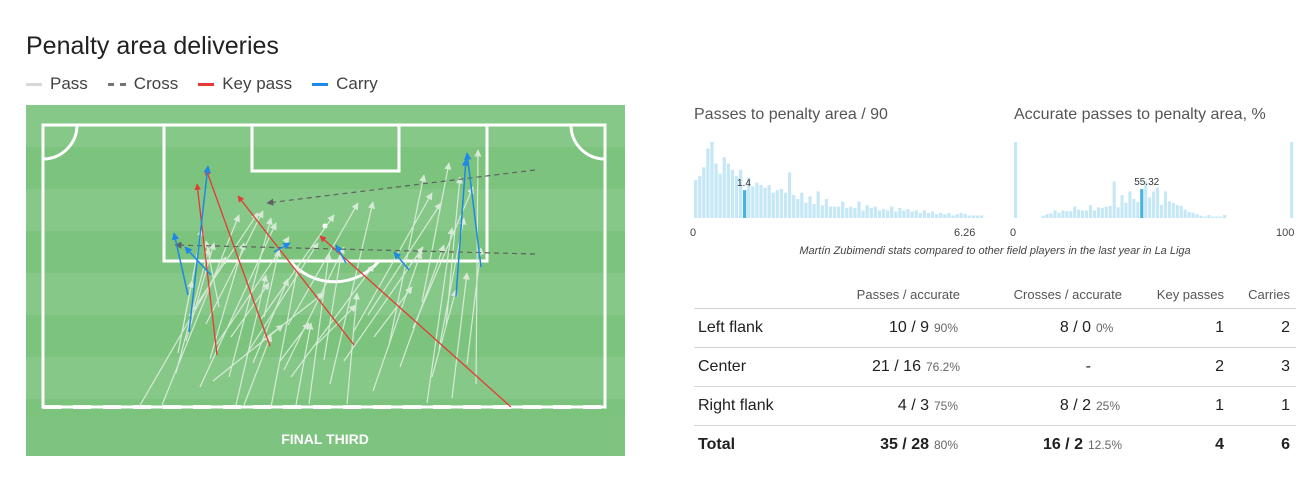 This screenshot has width=1312, height=486. I want to click on total-zone: Total, so click(717, 444).